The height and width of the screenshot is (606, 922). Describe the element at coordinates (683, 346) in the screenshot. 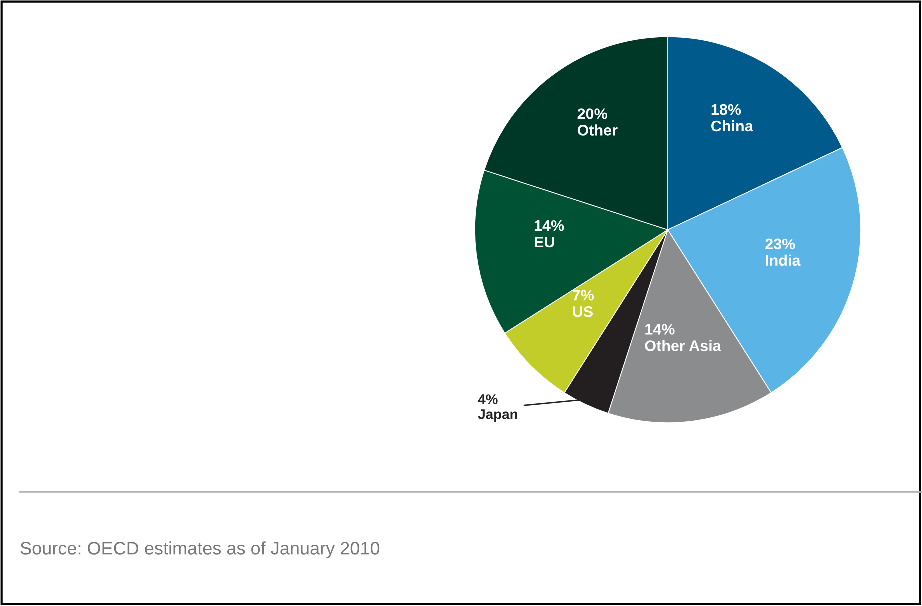

I see `slice-label: Other Asia` at that location.